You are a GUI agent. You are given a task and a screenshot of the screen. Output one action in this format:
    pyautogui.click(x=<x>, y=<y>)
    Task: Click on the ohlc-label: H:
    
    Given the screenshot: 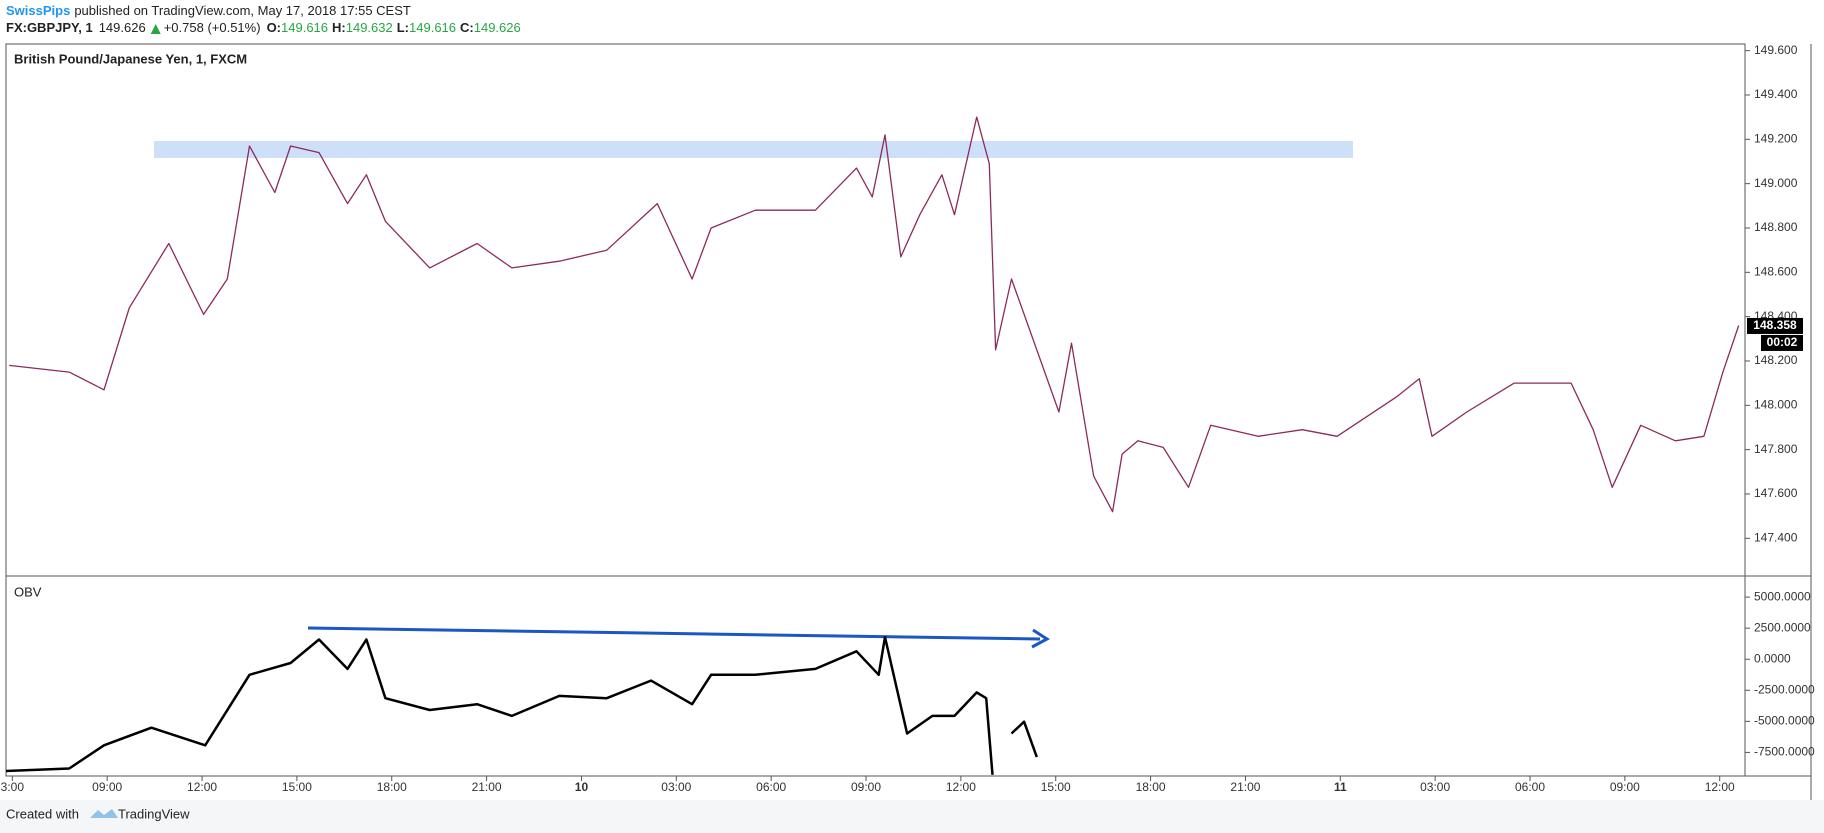 What is the action you would take?
    pyautogui.click(x=339, y=27)
    